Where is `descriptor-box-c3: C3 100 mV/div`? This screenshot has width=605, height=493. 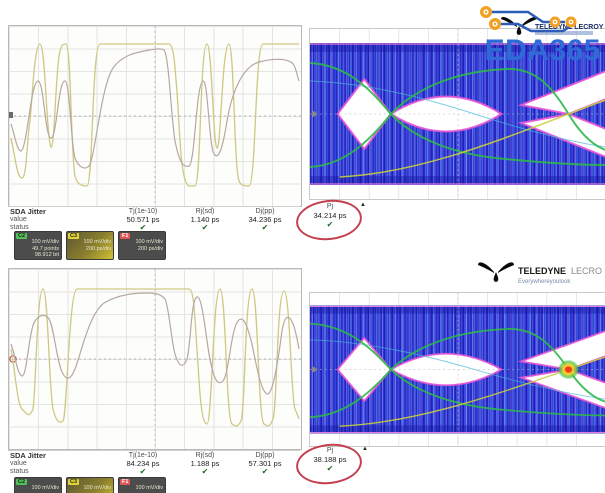 descriptor-box-c3: C3 100 mV/div is located at coordinates (90, 485).